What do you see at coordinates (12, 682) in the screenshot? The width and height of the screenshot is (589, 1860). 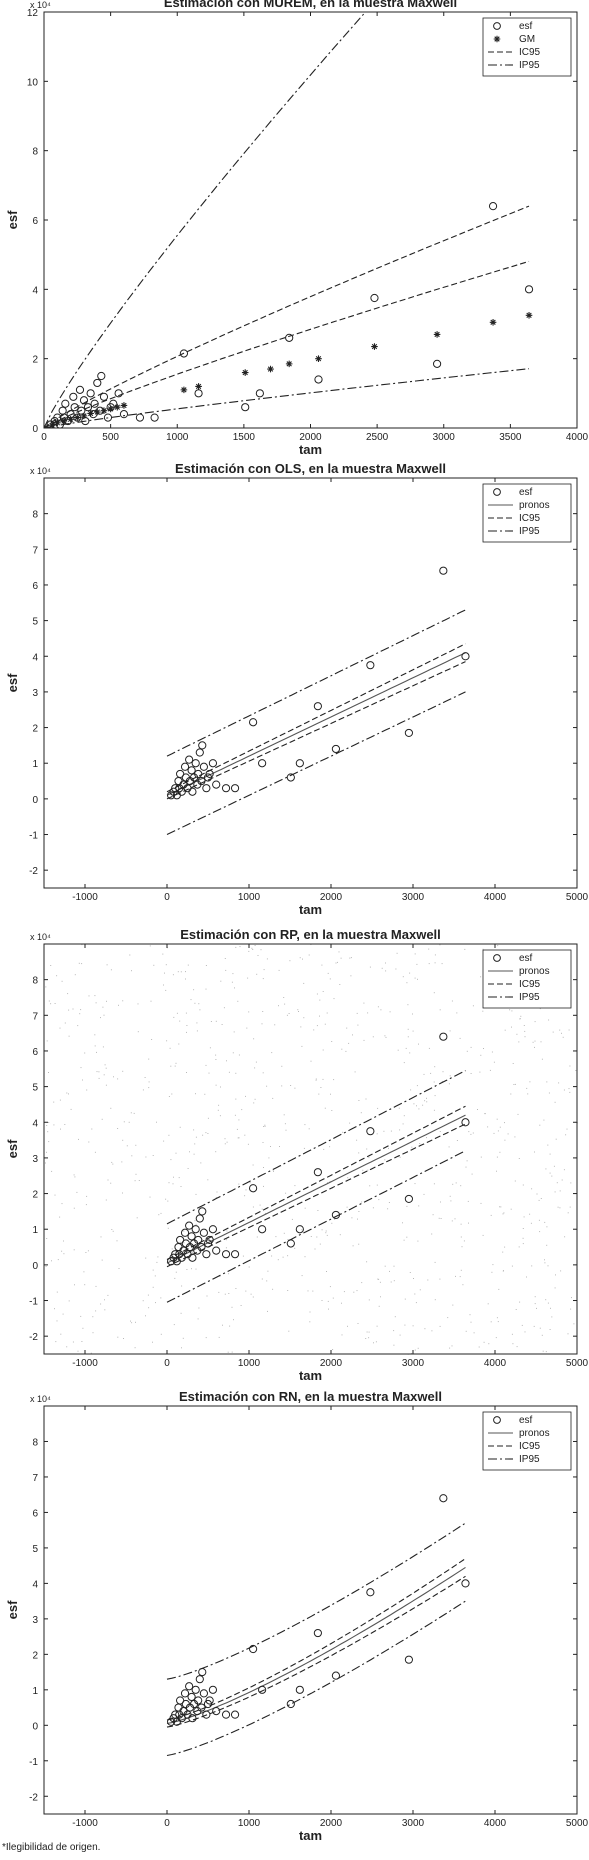 I see `y-axis-label: esf` at bounding box center [12, 682].